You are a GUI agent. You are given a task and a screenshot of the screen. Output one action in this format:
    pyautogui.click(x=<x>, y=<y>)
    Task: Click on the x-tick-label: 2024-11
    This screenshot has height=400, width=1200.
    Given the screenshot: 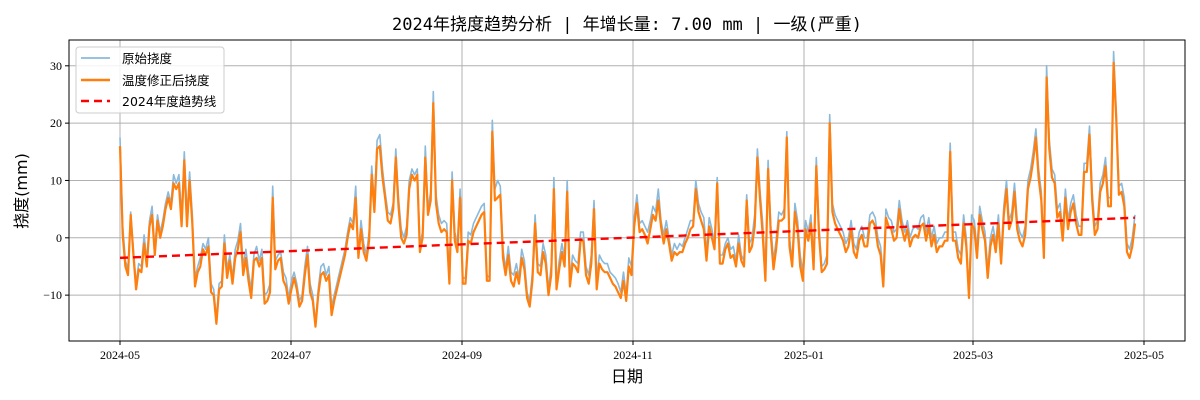 What is the action you would take?
    pyautogui.click(x=633, y=355)
    